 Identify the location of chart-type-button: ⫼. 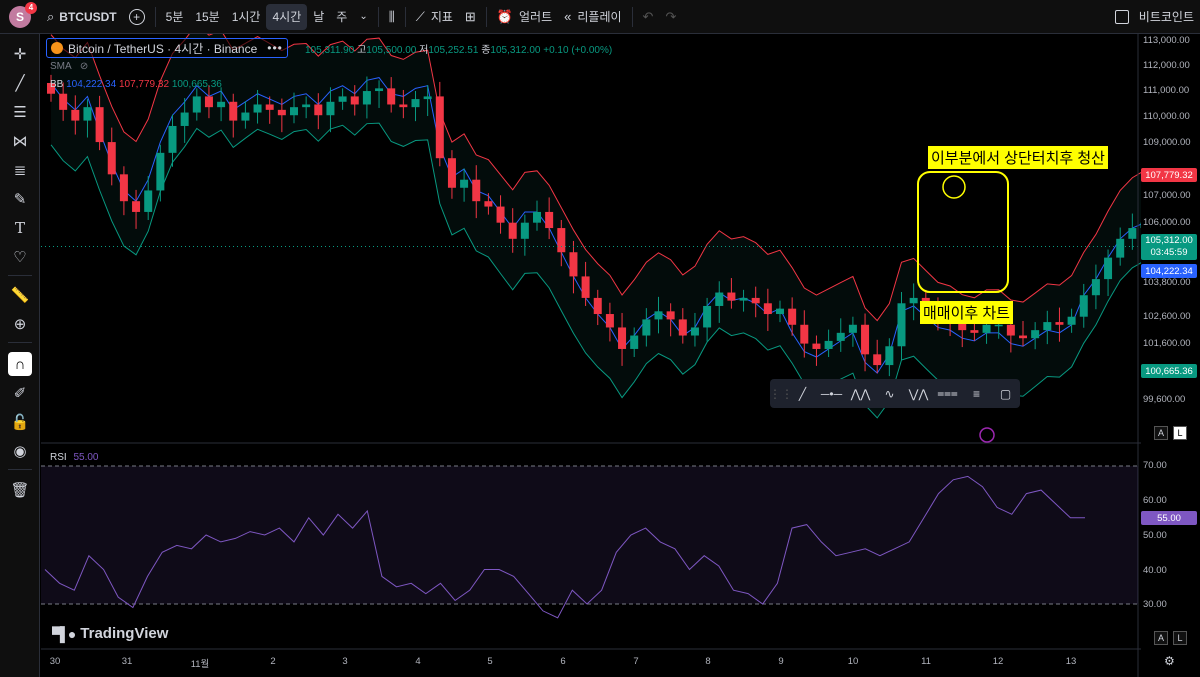
(392, 17).